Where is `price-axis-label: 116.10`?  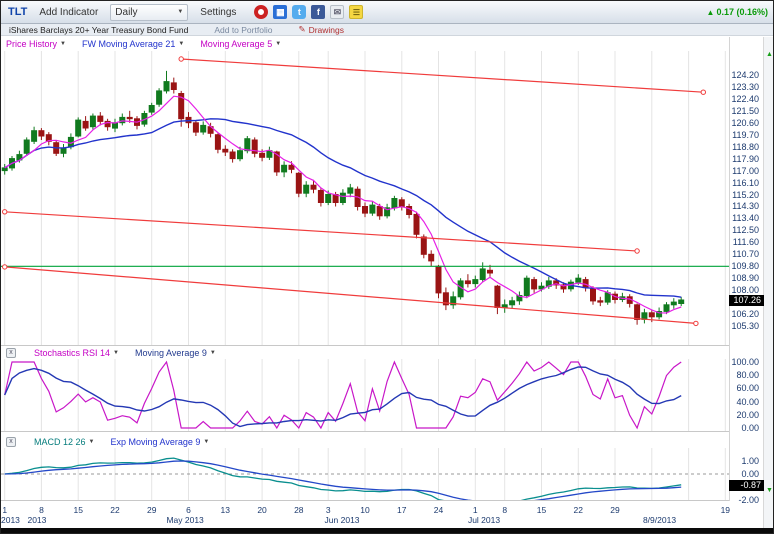 price-axis-label: 116.10 is located at coordinates (745, 182).